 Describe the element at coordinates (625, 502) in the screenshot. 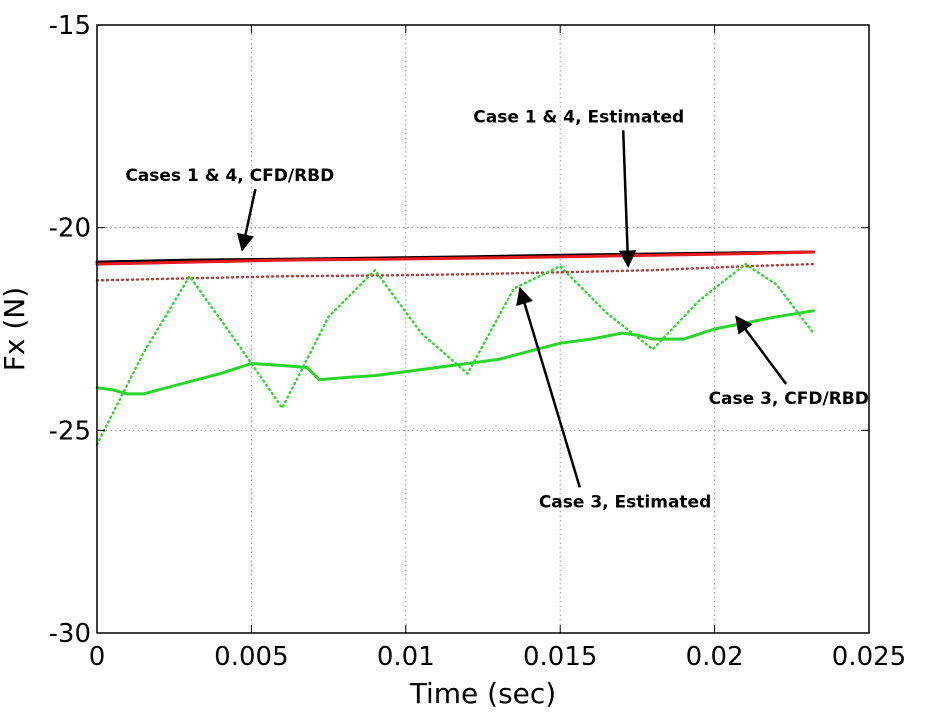

I see `annotation-label: Case 3, Estimated` at that location.